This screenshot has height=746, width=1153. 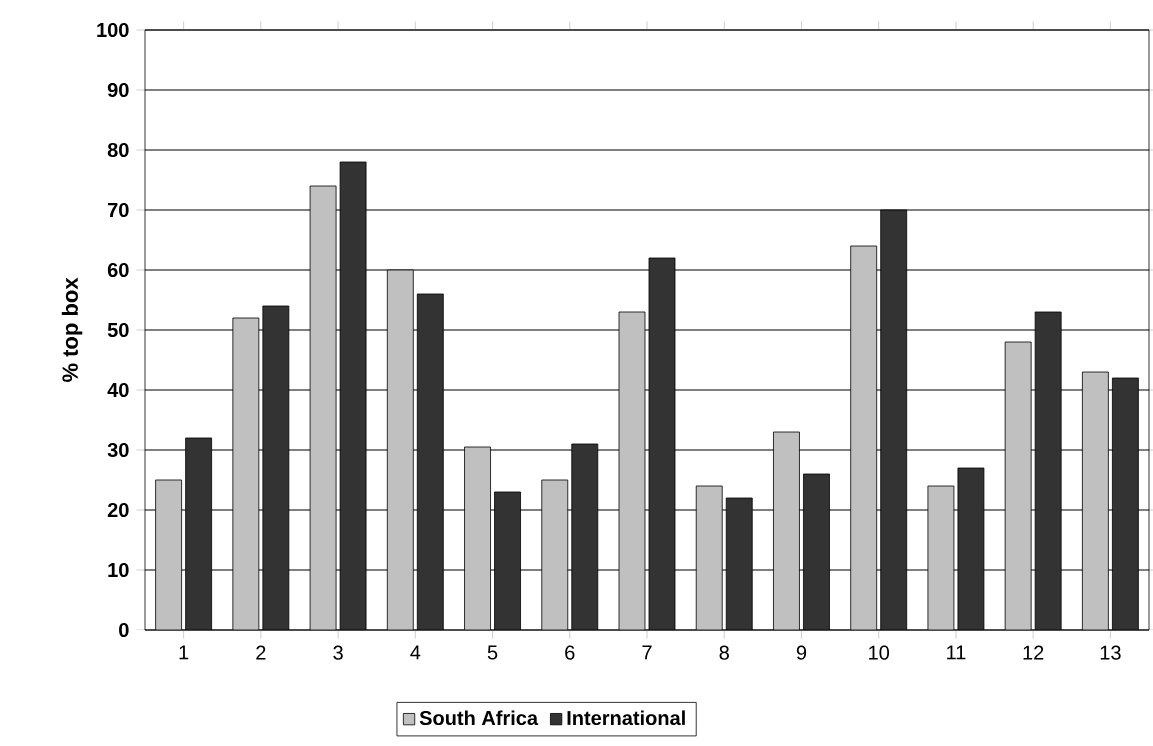 I want to click on y-tick-label: 0, so click(x=124, y=630).